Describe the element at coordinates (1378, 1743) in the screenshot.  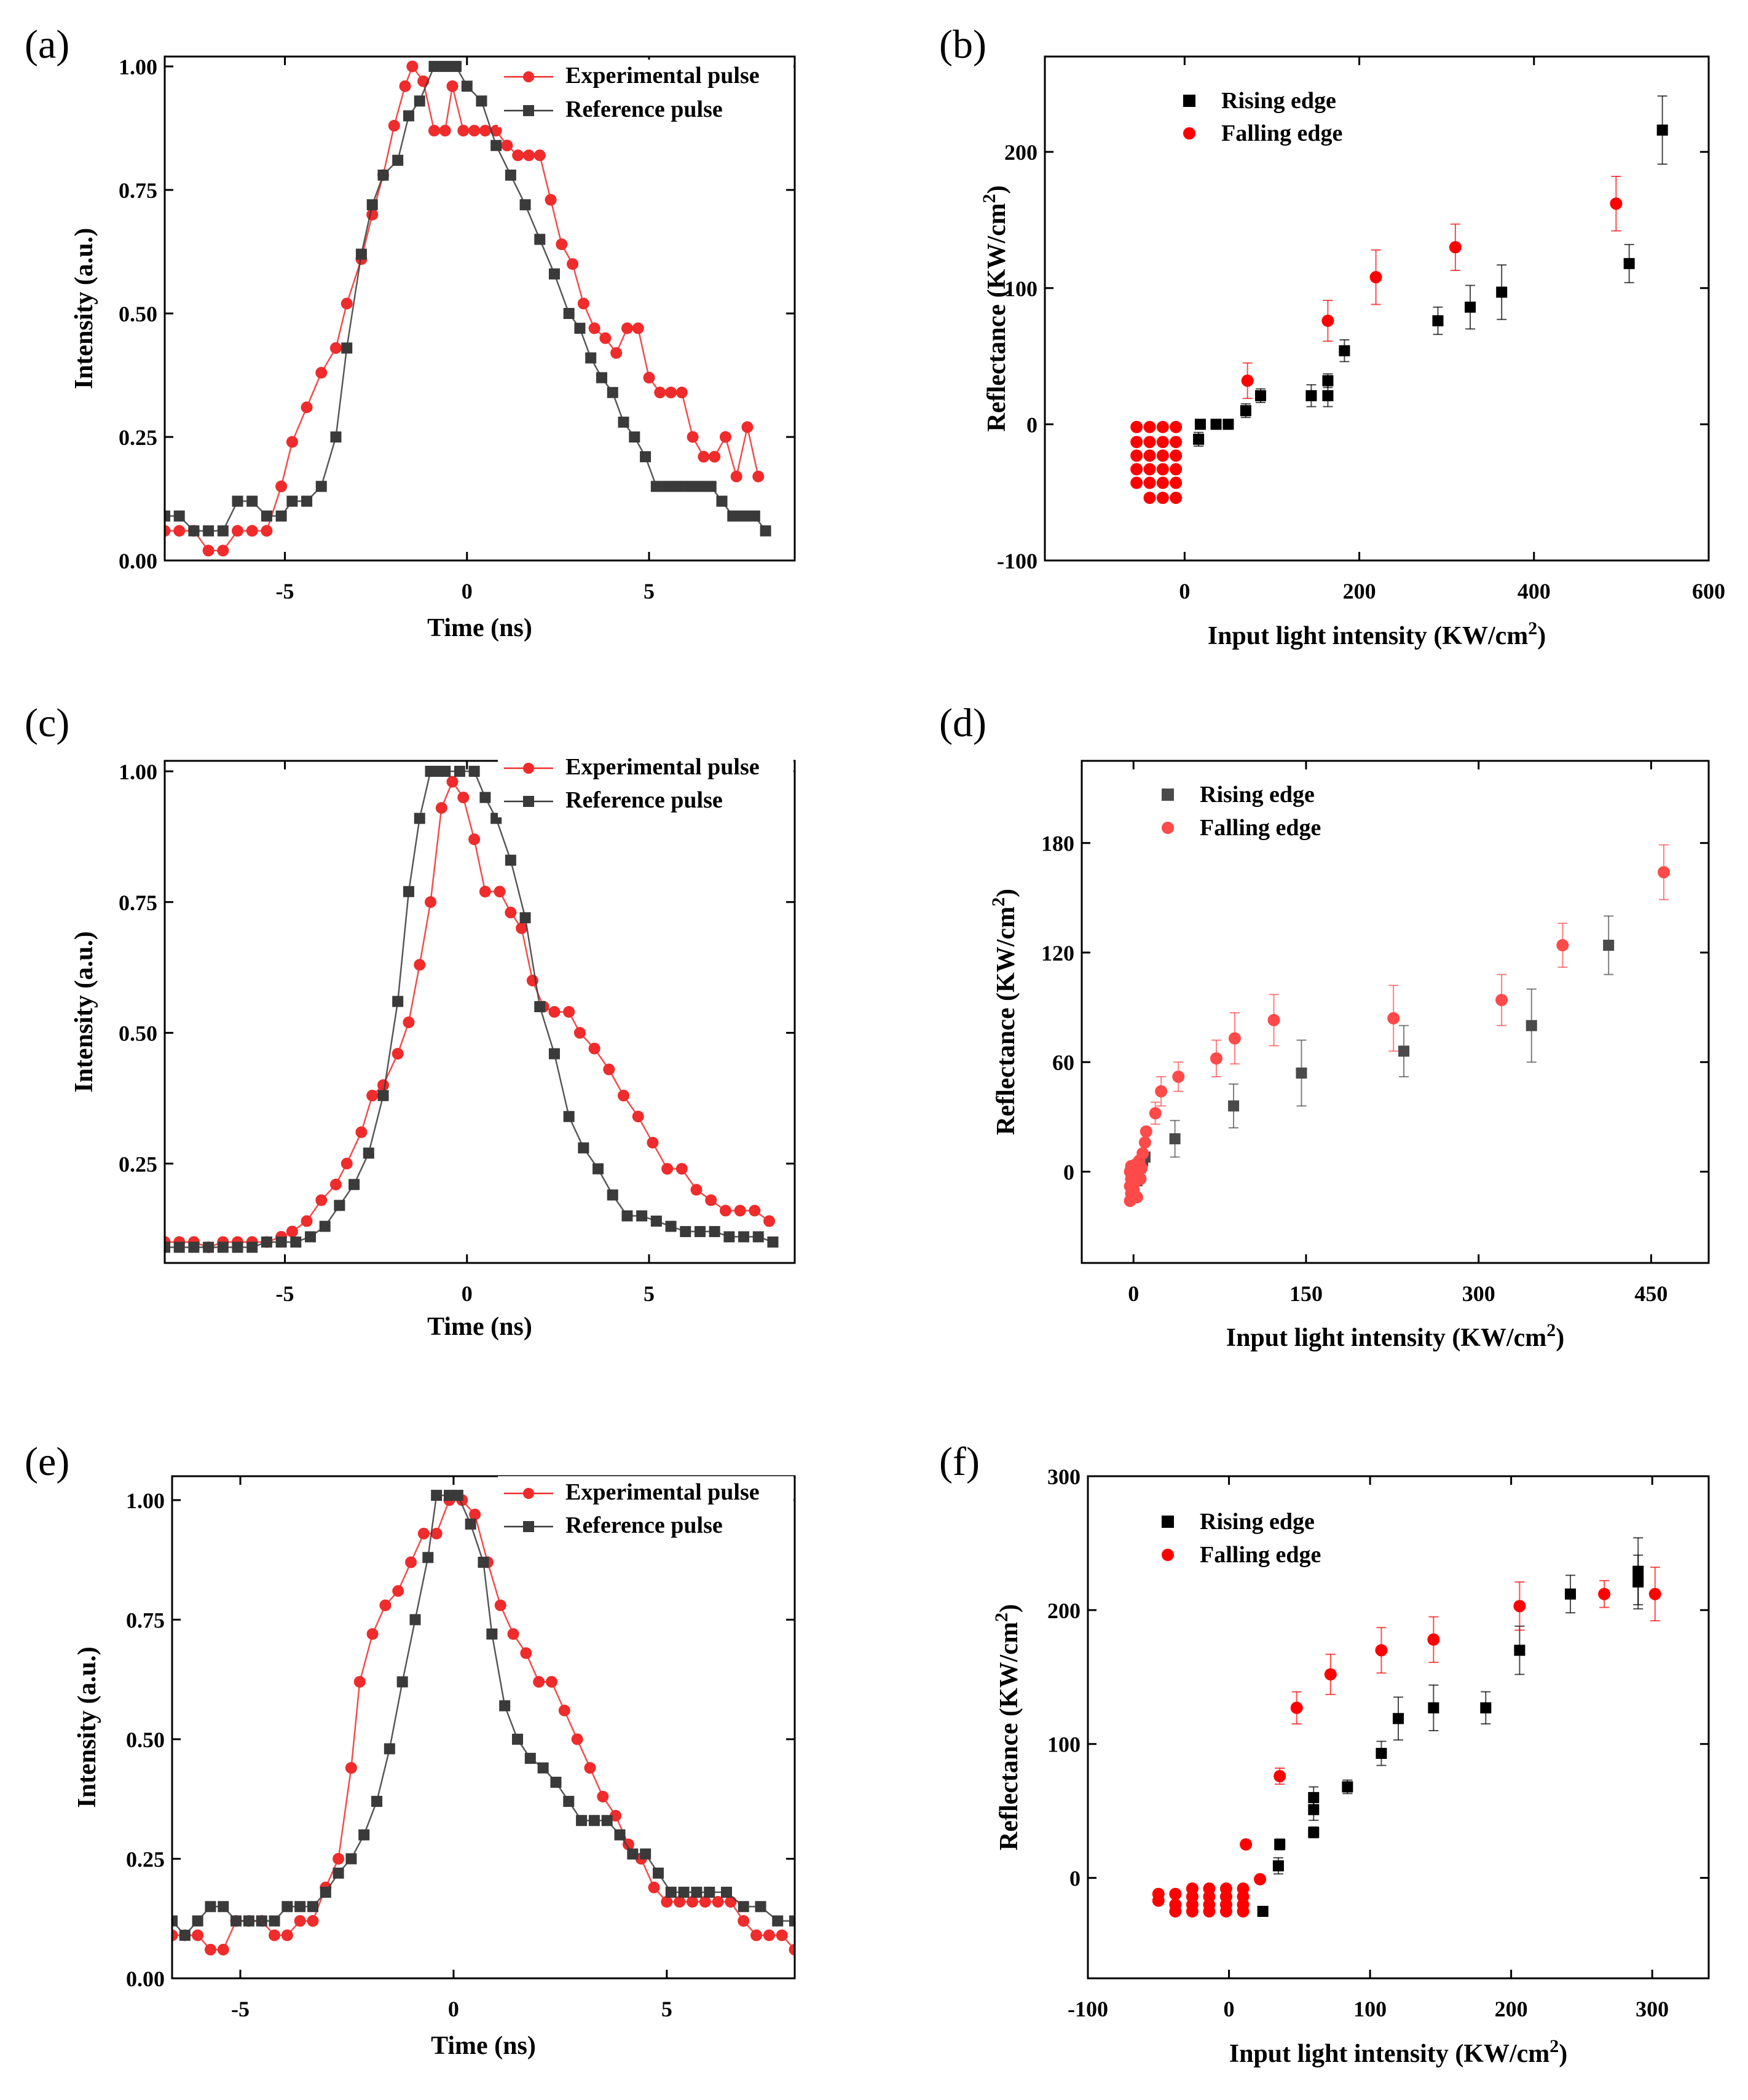
I see `axis-ticks: -100 0 100 200 300 0 100 200 300` at that location.